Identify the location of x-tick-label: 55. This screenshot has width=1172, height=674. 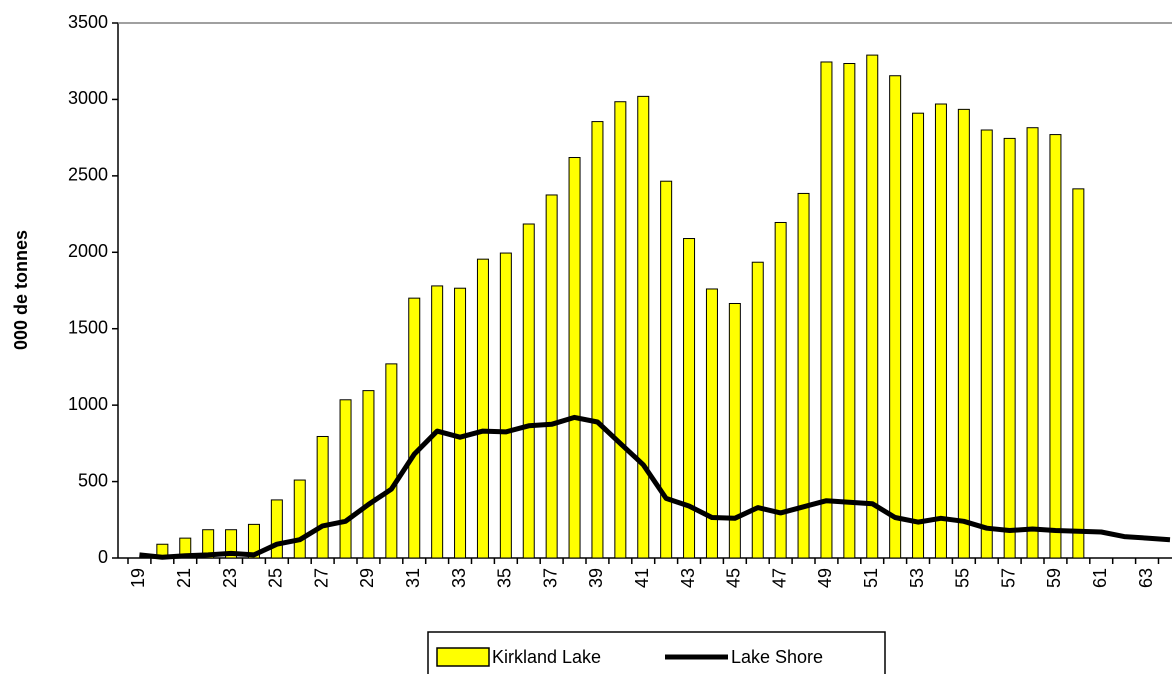
(963, 578).